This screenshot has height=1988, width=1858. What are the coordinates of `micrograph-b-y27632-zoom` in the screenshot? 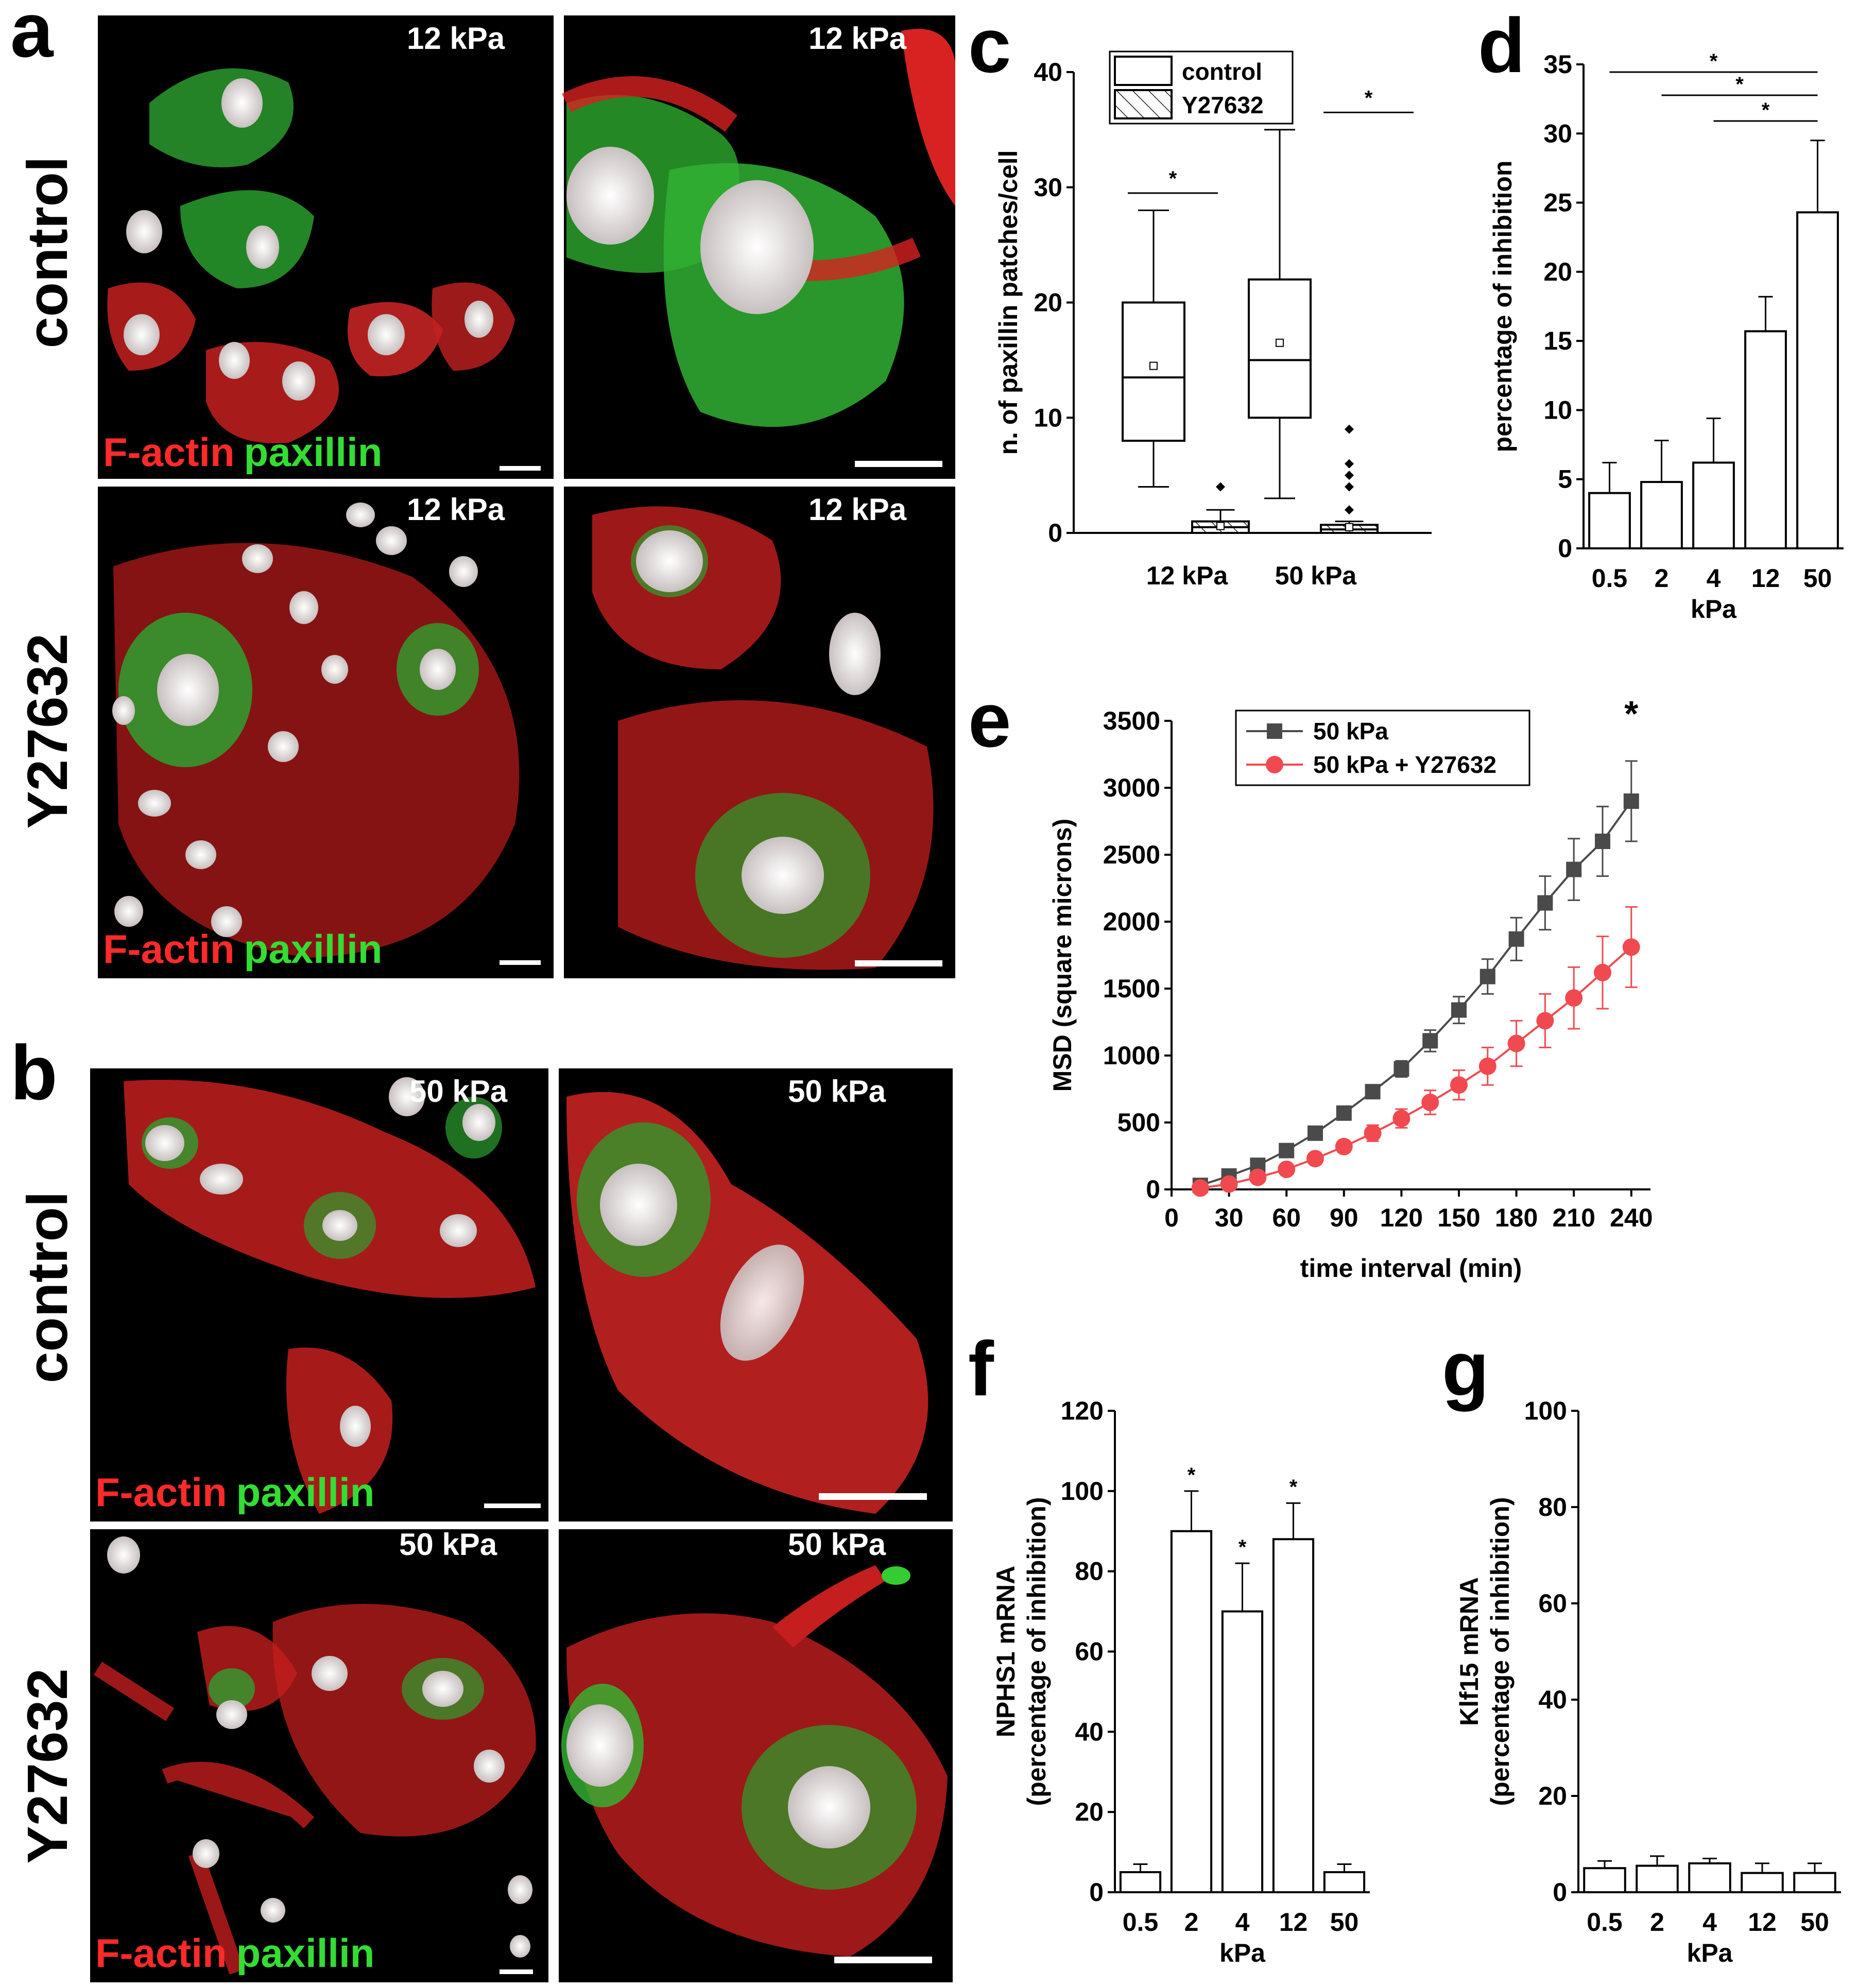 It's located at (756, 1755).